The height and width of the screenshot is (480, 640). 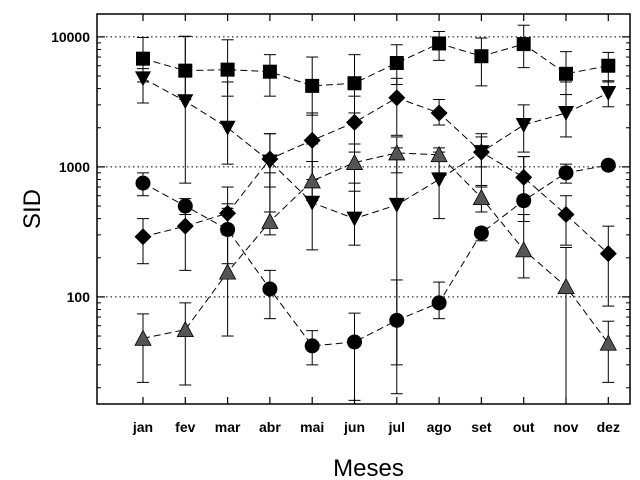 What do you see at coordinates (566, 427) in the screenshot?
I see `x-tick-label-nov: nov` at bounding box center [566, 427].